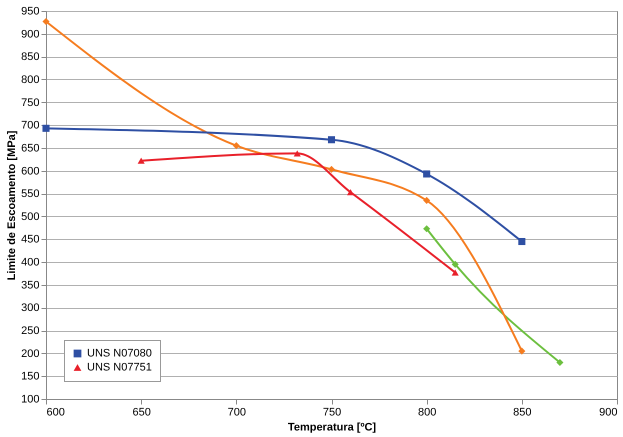  I want to click on x-tick-label: 800, so click(427, 412).